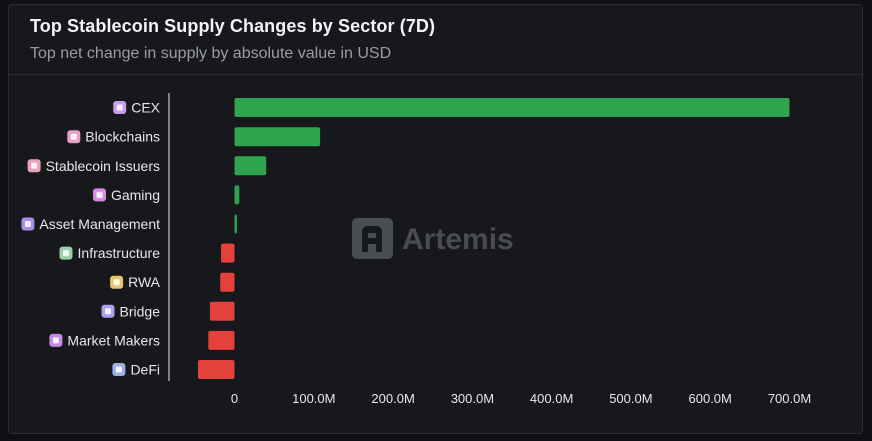 The width and height of the screenshot is (872, 441). What do you see at coordinates (472, 398) in the screenshot?
I see `x-tick-label: 300.0M` at bounding box center [472, 398].